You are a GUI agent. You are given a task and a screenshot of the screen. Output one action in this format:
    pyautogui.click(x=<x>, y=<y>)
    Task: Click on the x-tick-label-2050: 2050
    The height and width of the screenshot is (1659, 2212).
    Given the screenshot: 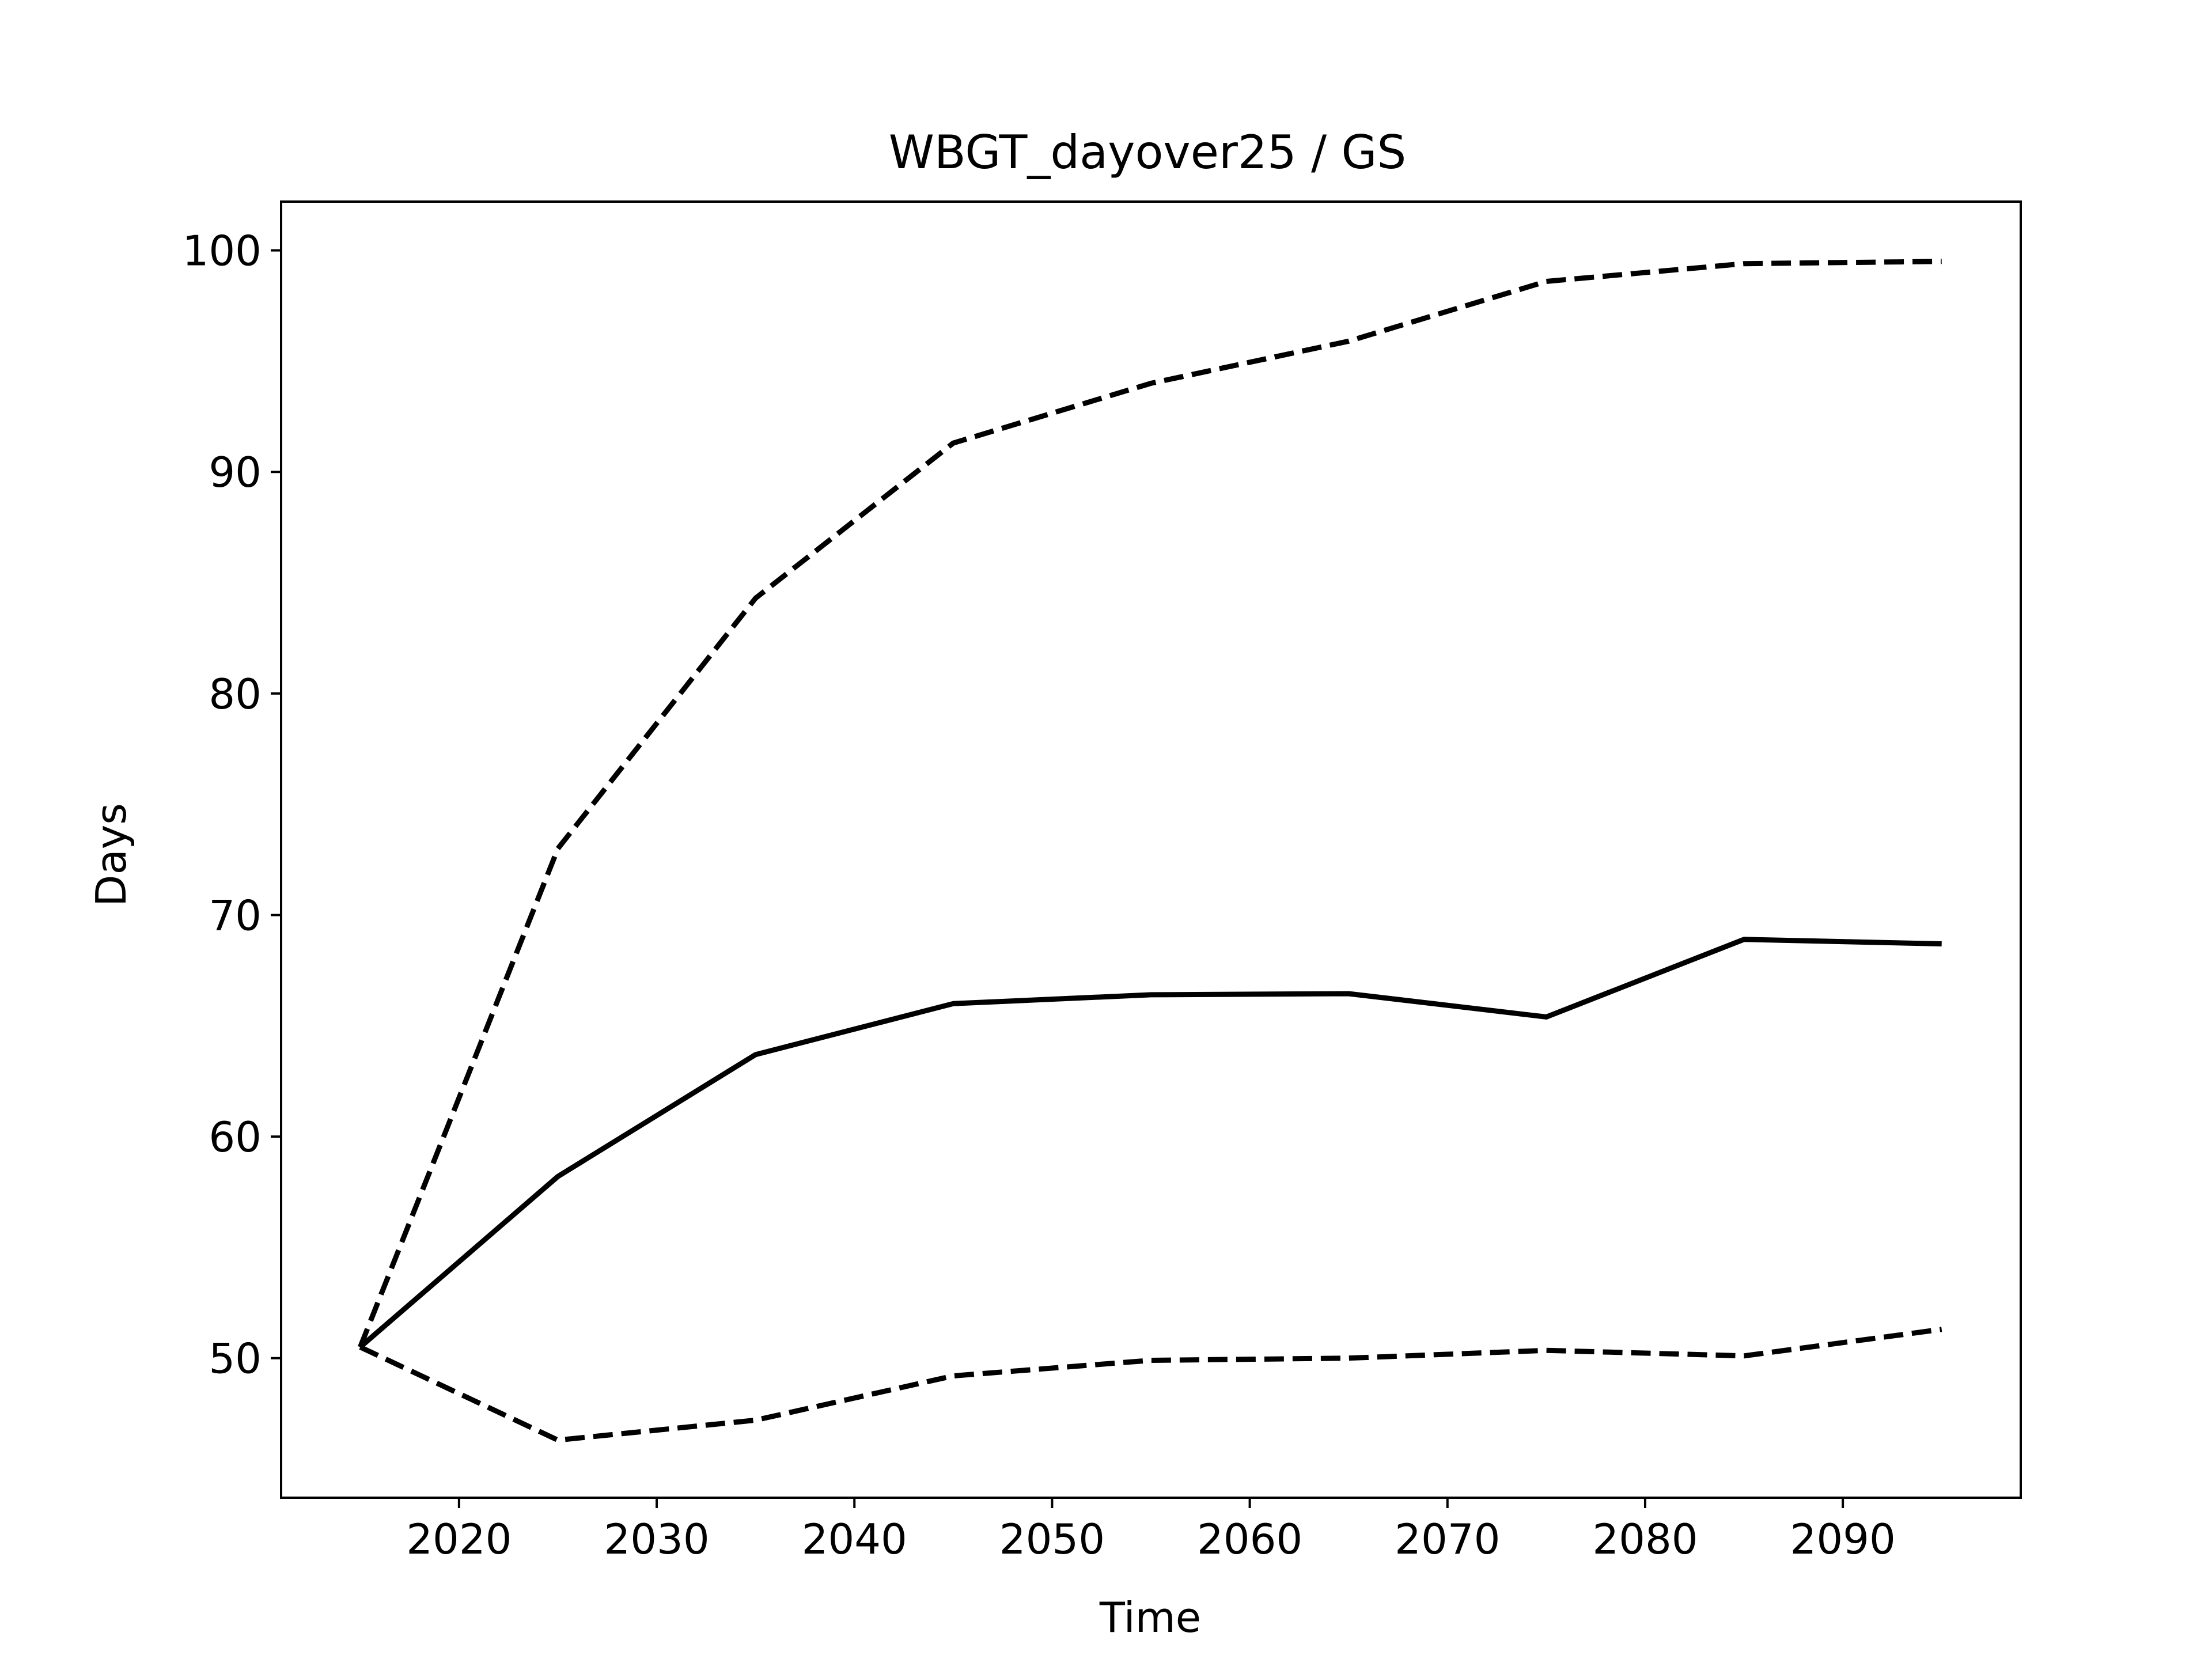 What is the action you would take?
    pyautogui.click(x=1052, y=1539)
    